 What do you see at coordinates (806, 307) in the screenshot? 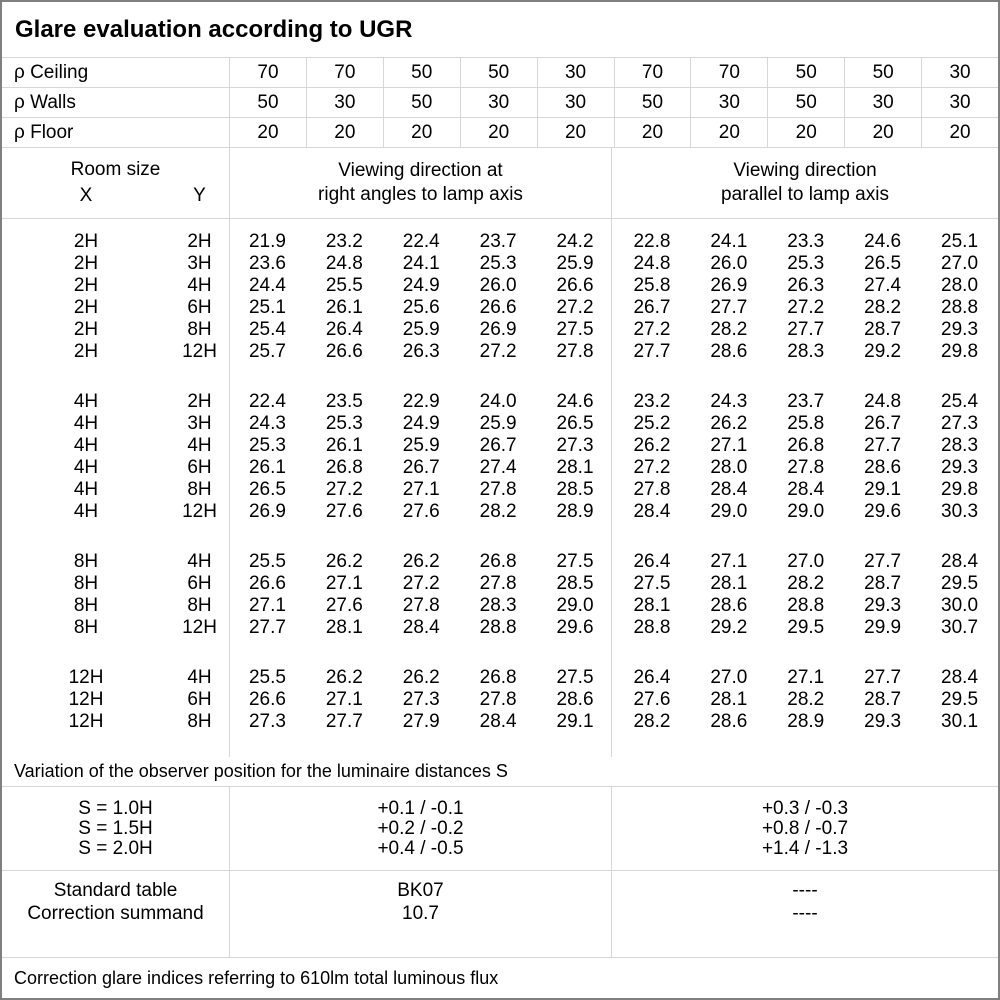
I see `ugr-value: 27.2` at bounding box center [806, 307].